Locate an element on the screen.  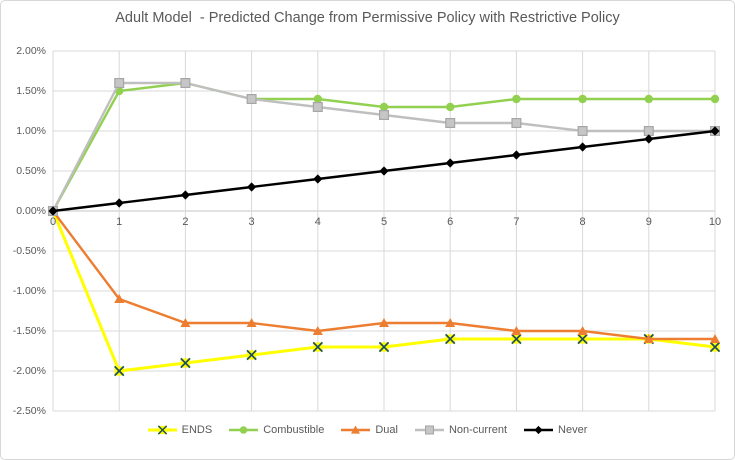
legend-swatch-never is located at coordinates (539, 430).